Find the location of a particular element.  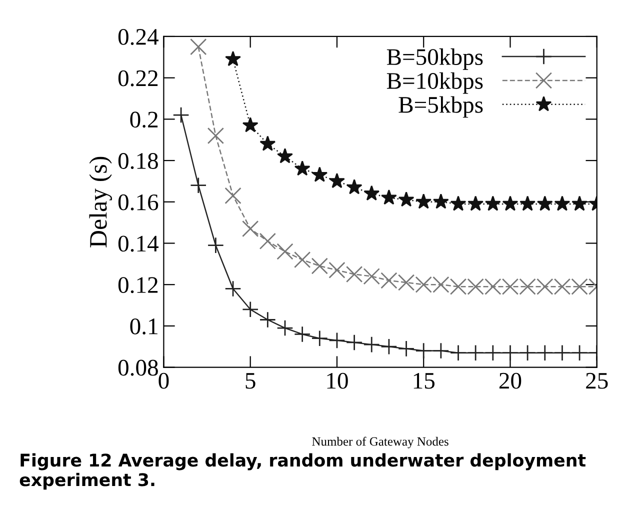

y-tick-label: 0.18 is located at coordinates (138, 161).